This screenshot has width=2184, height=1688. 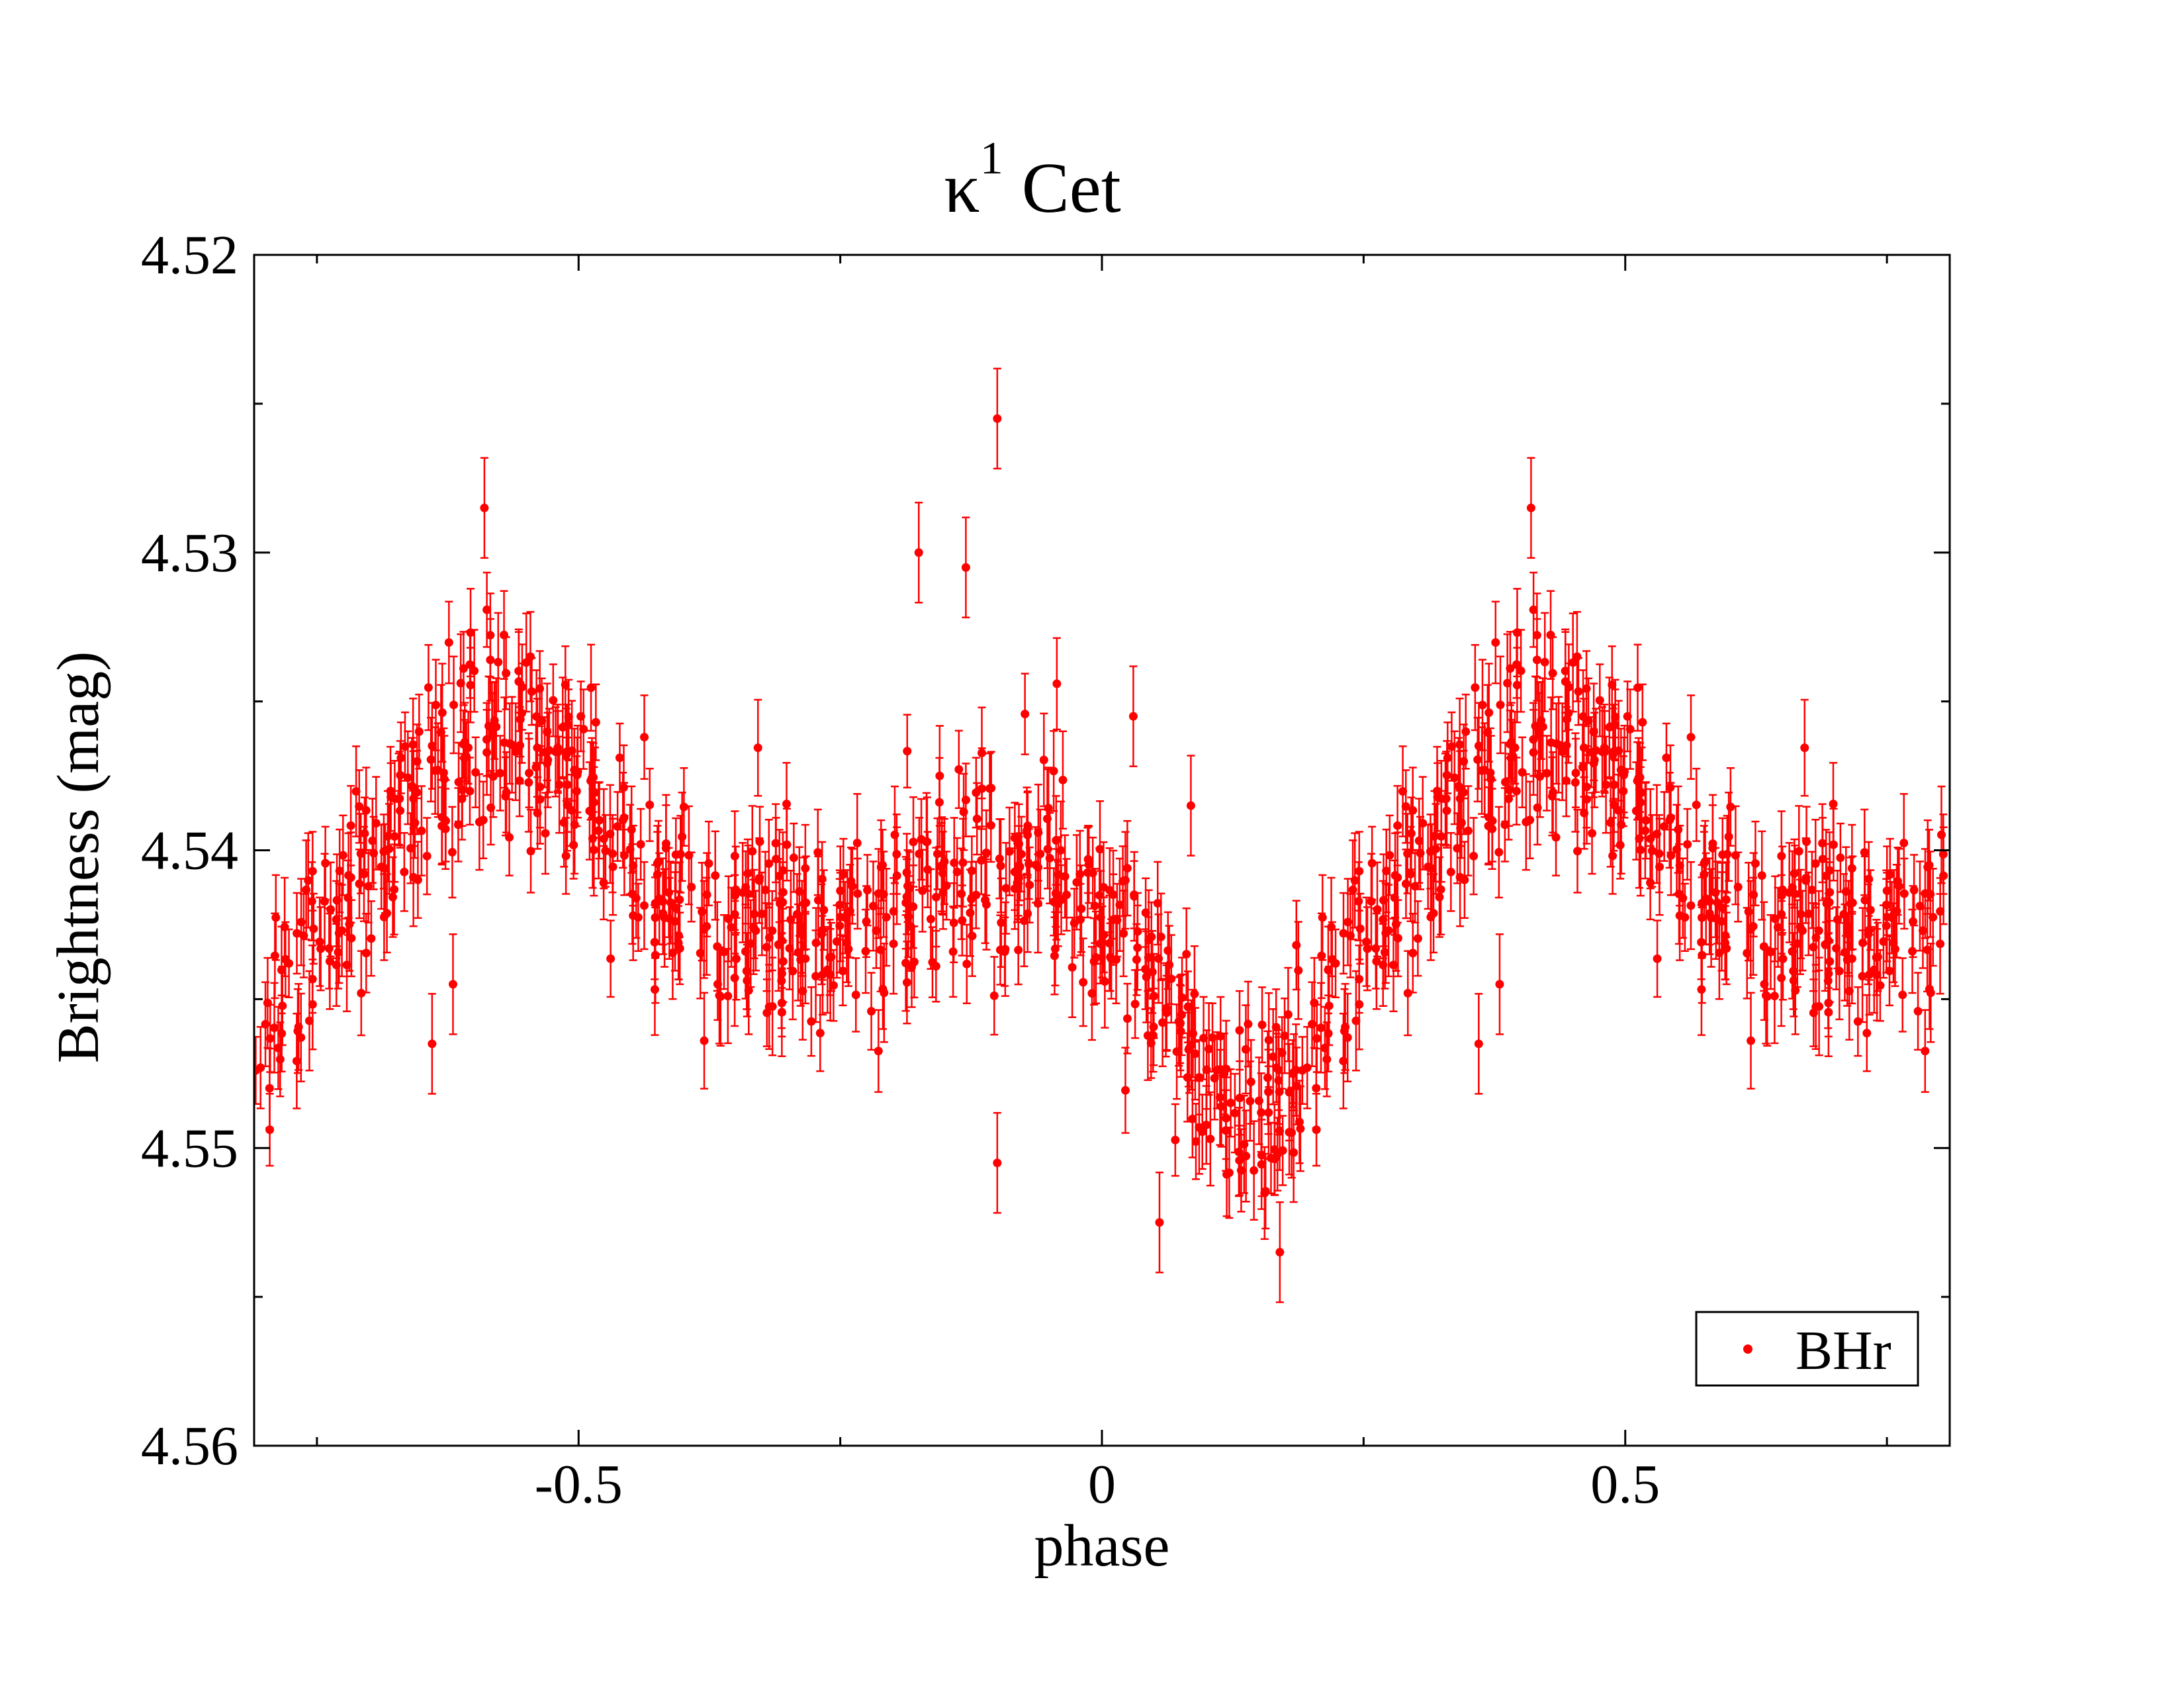 What do you see at coordinates (189, 255) in the screenshot?
I see `y-tick-label: 4.52` at bounding box center [189, 255].